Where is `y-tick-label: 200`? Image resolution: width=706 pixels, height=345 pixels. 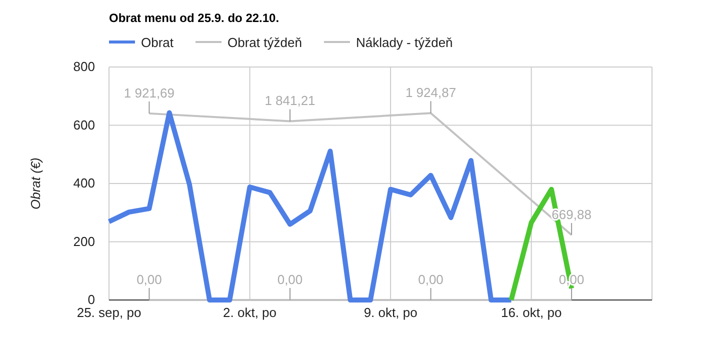 y-tick-label: 200 is located at coordinates (84, 241).